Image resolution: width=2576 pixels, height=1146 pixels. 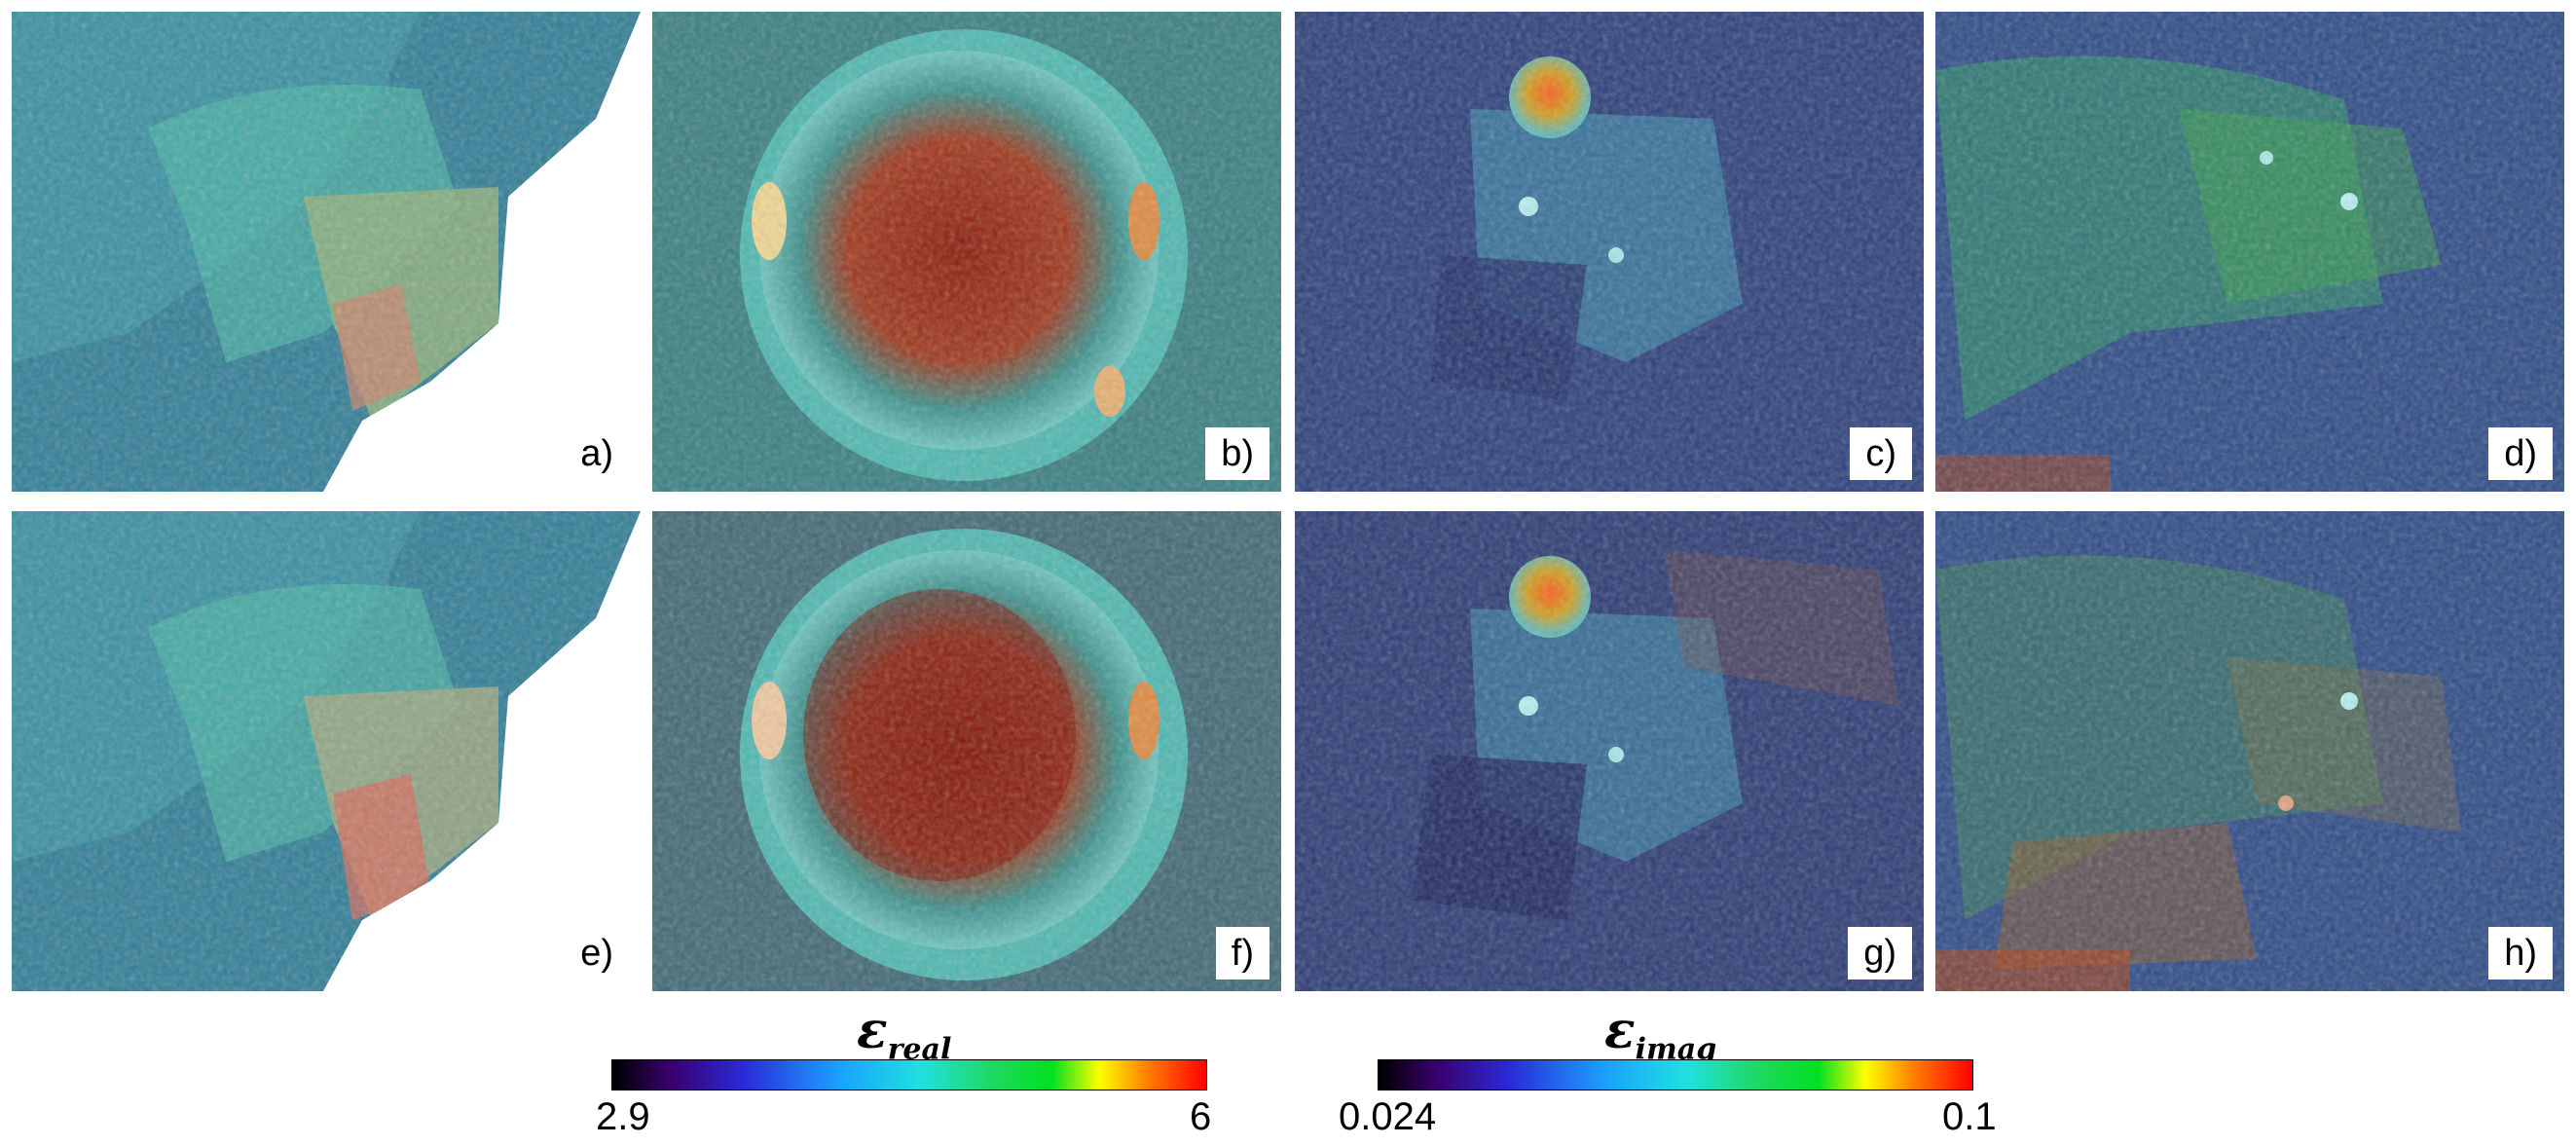 I want to click on panel-d-image, so click(x=2249, y=252).